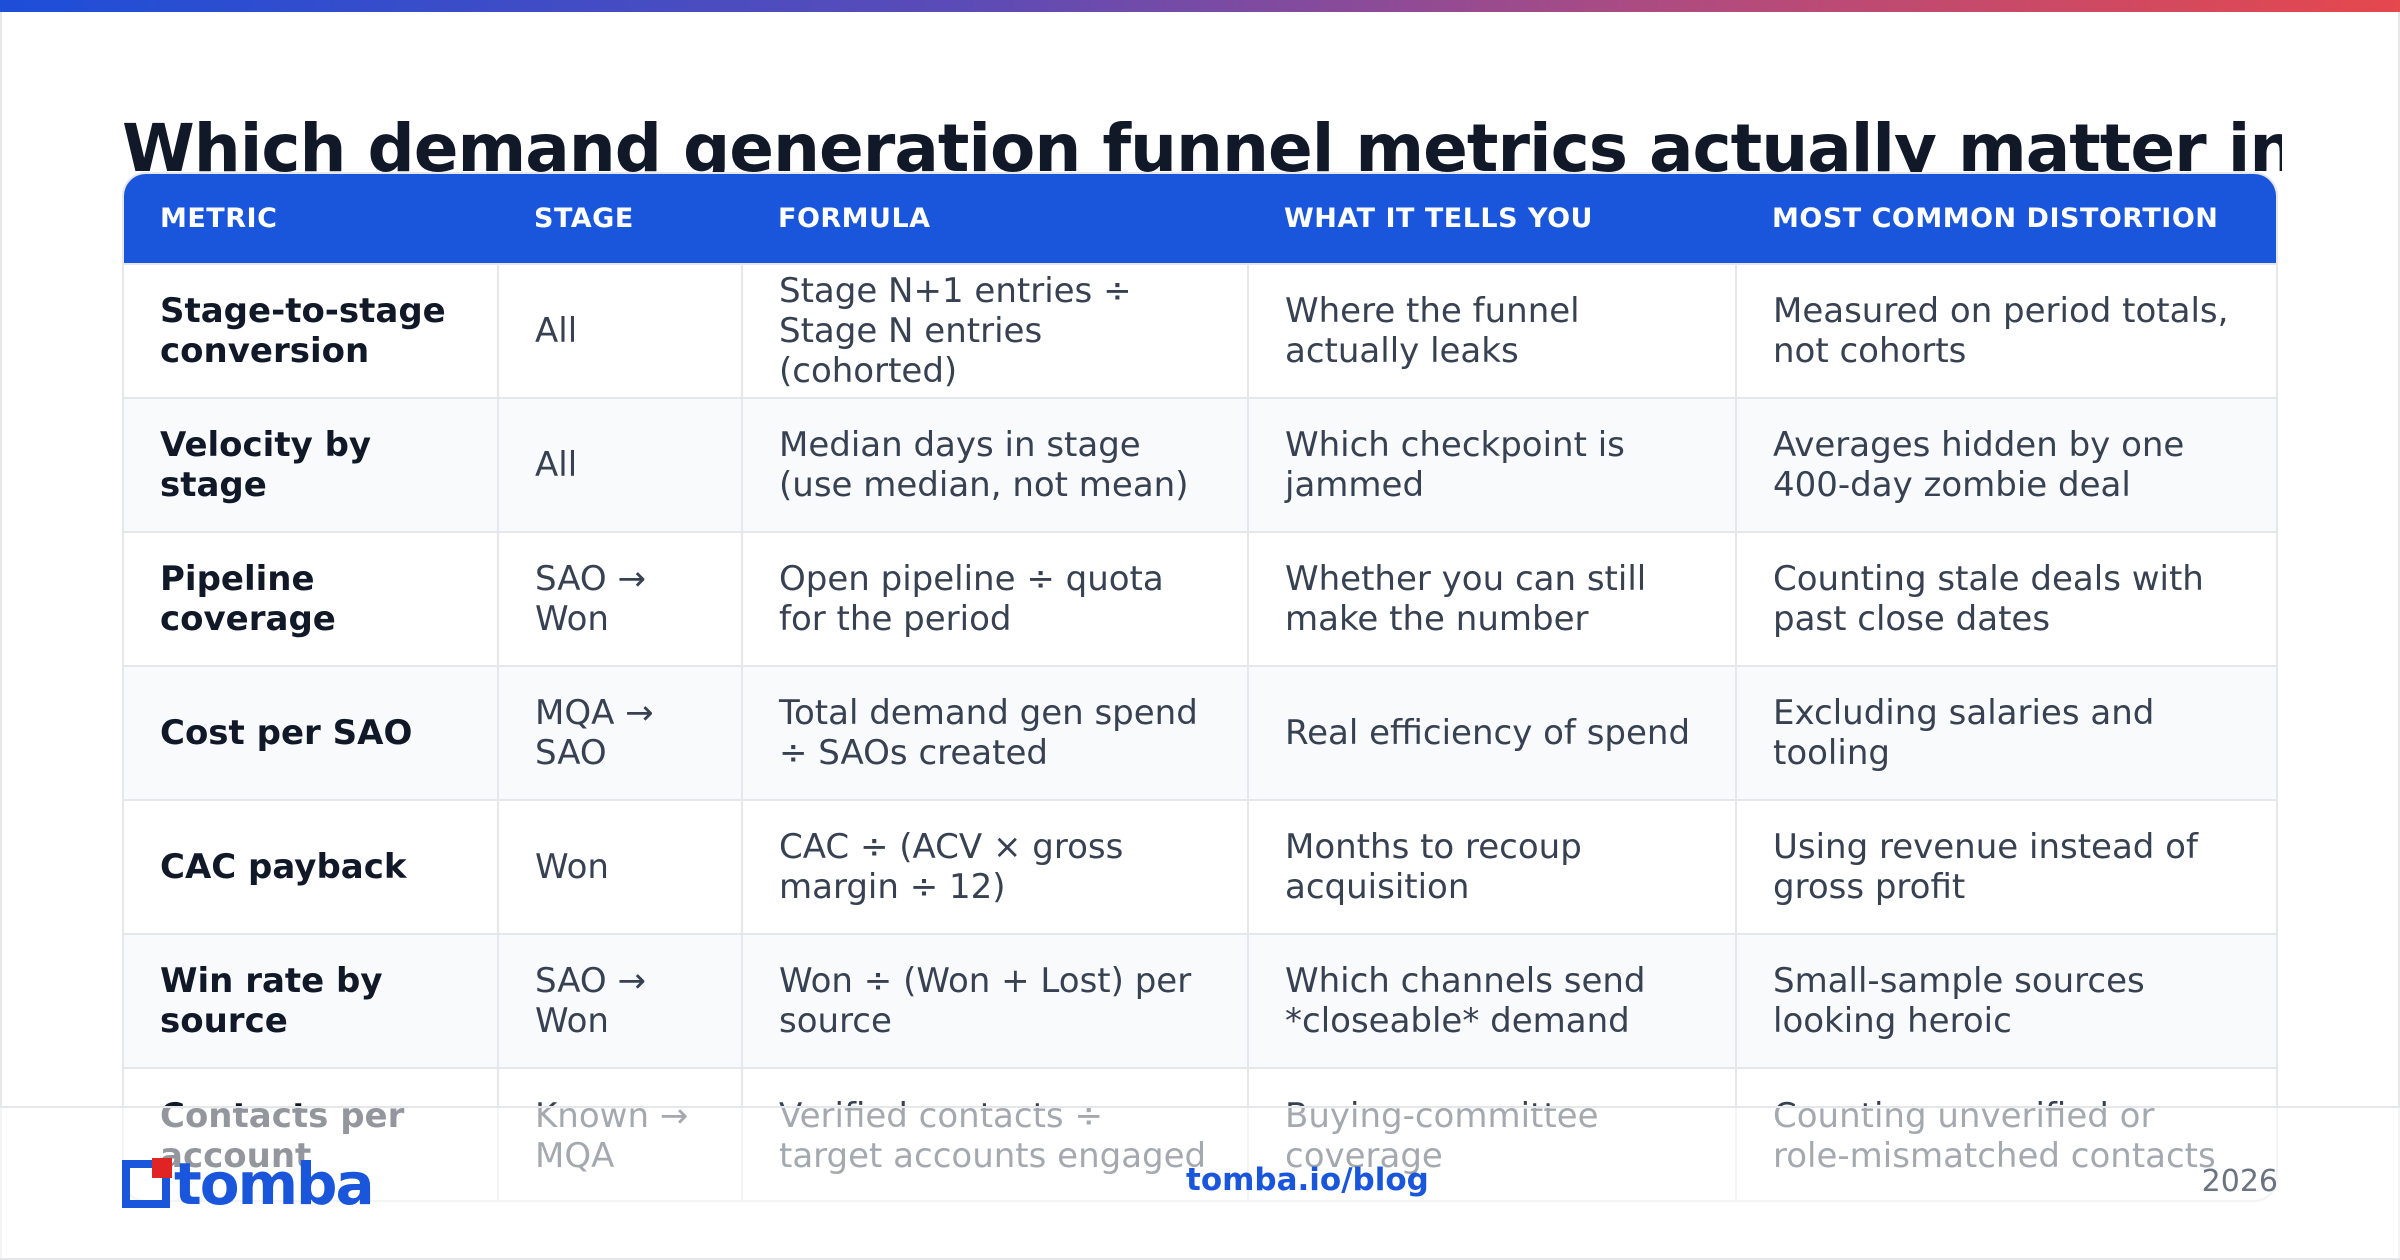 The image size is (2400, 1260). I want to click on metric-cell: Cost per SAO, so click(311, 732).